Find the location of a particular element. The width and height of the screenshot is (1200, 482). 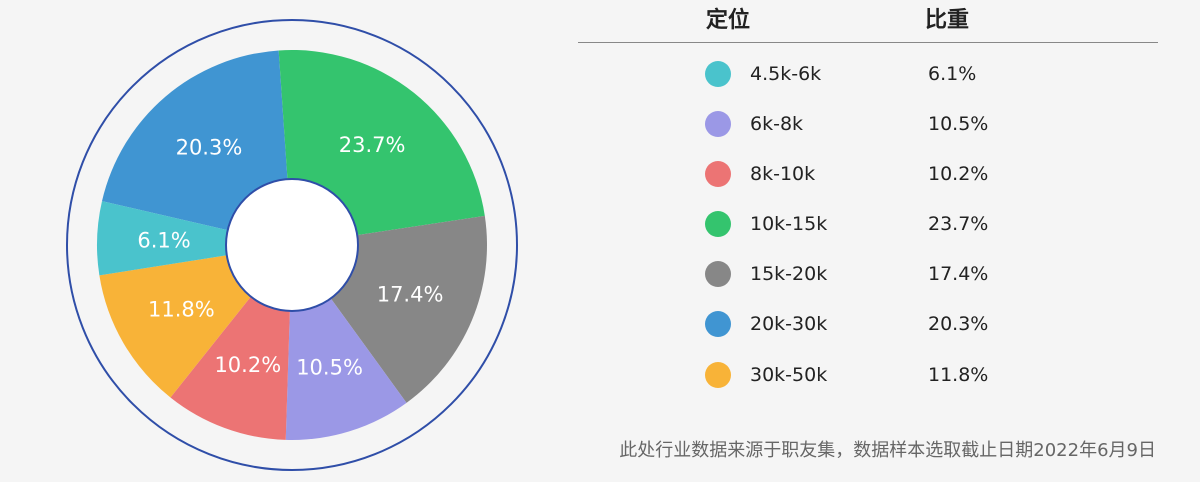

legend-share-value: 17.4% is located at coordinates (958, 274).